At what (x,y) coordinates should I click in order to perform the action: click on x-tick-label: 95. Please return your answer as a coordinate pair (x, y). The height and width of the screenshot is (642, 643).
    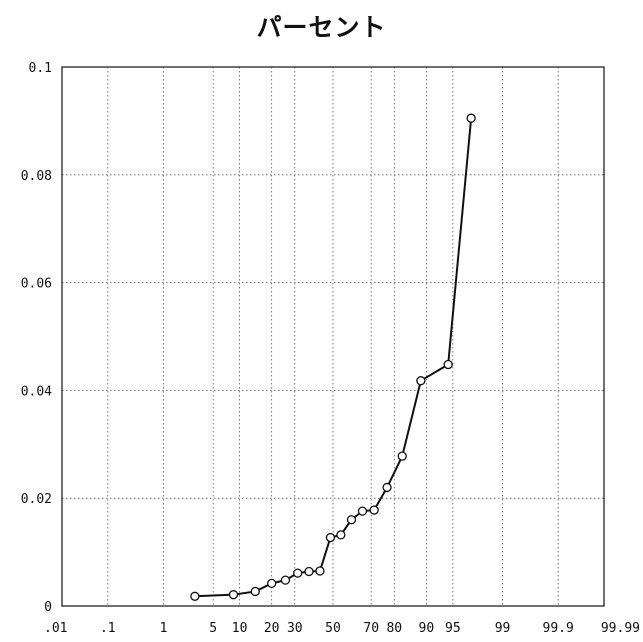
    Looking at the image, I should click on (453, 628).